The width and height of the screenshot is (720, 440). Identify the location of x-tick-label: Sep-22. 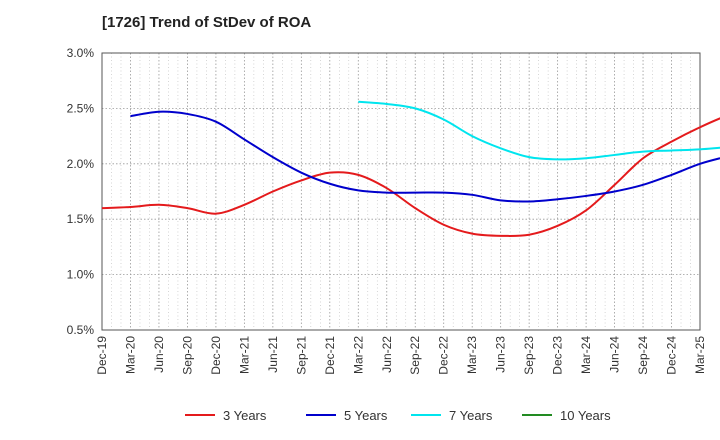
(415, 355).